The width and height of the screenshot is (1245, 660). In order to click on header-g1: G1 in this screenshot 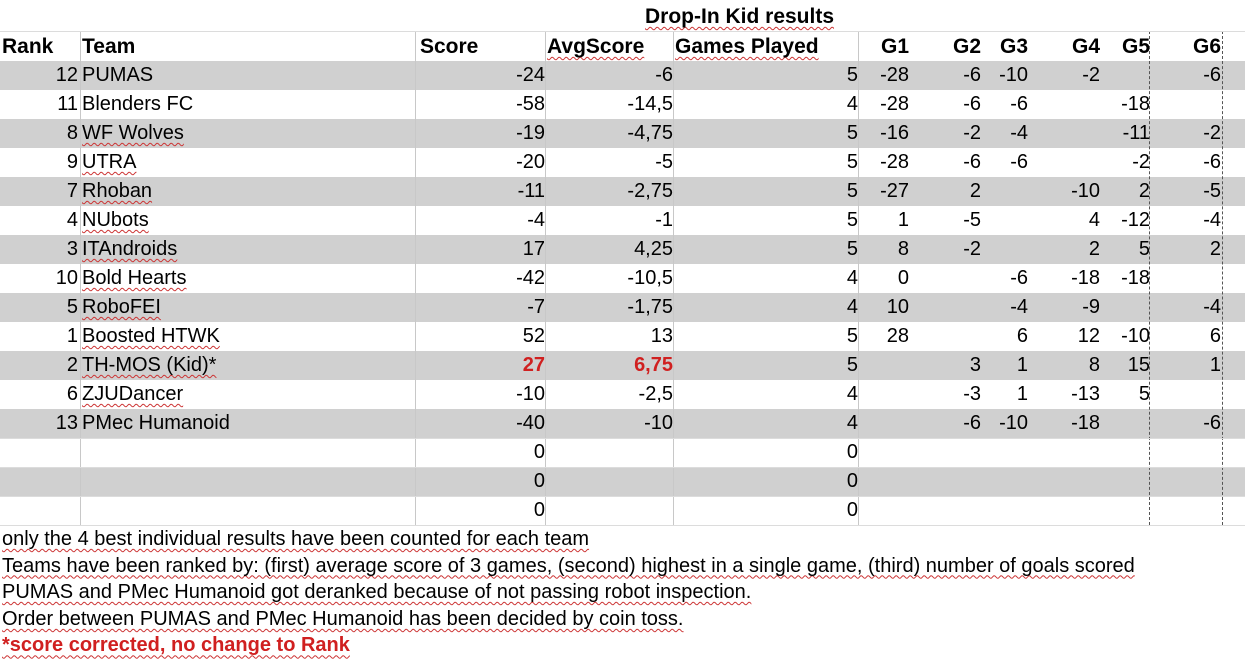, I will do `click(894, 46)`.